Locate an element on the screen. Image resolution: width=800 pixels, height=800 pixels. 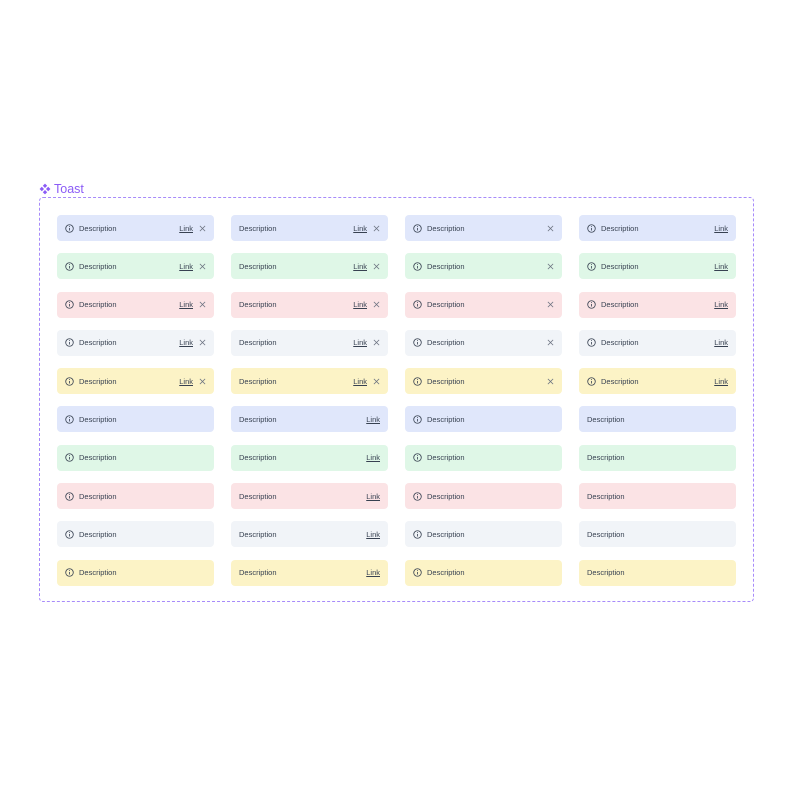
toast-yellow: Description is located at coordinates (483, 381).